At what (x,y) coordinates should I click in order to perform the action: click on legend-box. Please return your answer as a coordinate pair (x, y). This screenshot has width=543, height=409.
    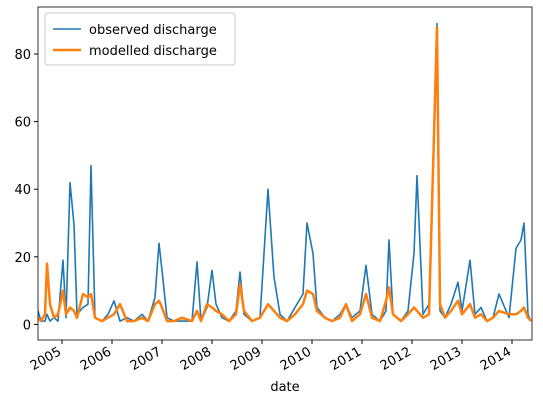
    Looking at the image, I should click on (140, 39).